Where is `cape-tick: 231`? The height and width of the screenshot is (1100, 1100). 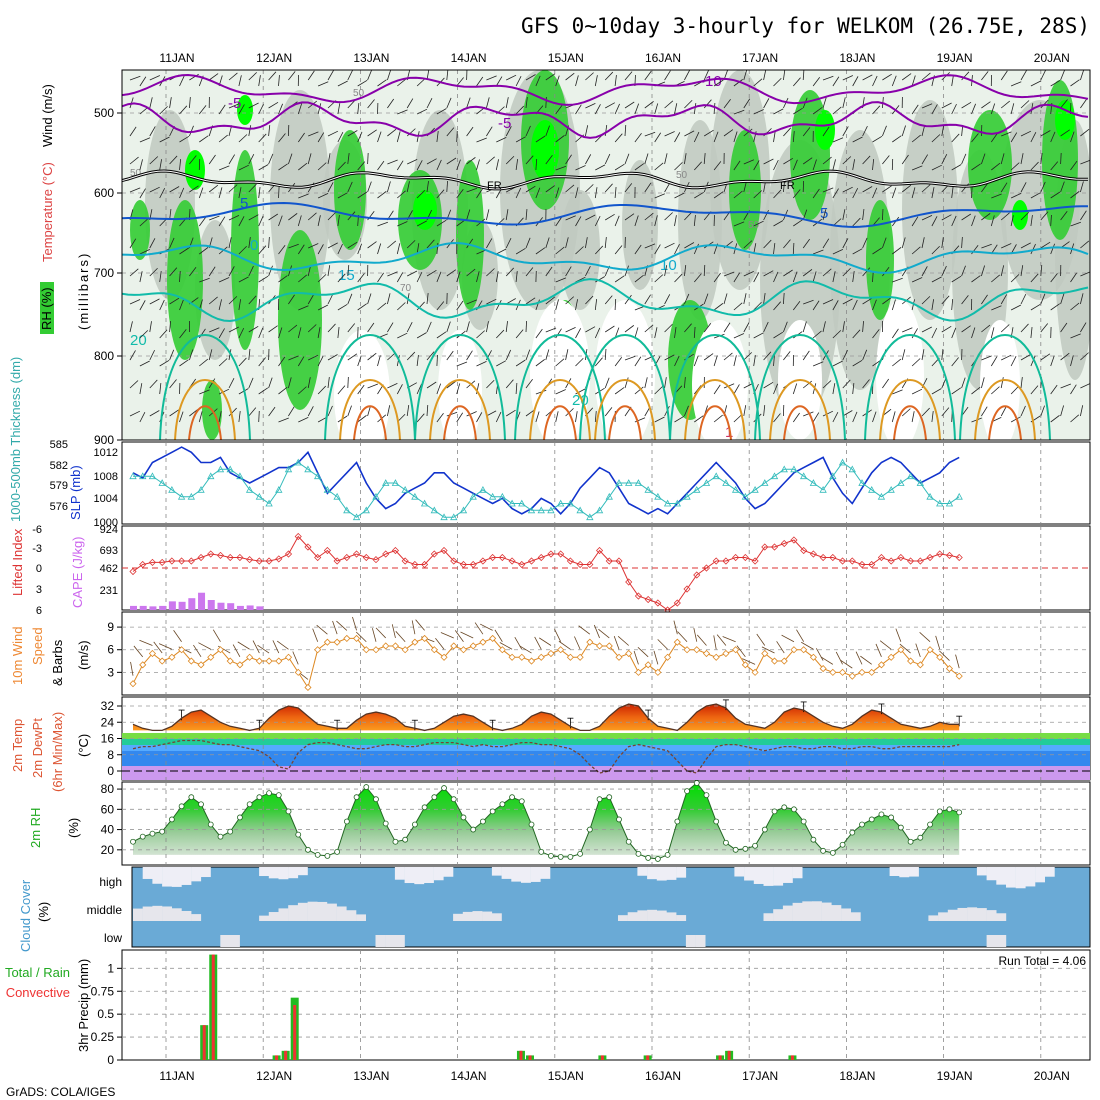 cape-tick: 231 is located at coordinates (109, 591).